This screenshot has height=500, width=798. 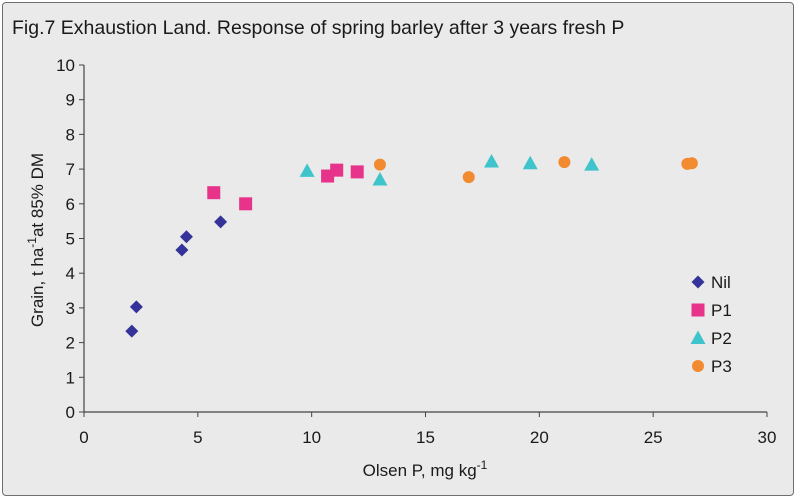 I want to click on y-tick-label: 0, so click(x=70, y=412).